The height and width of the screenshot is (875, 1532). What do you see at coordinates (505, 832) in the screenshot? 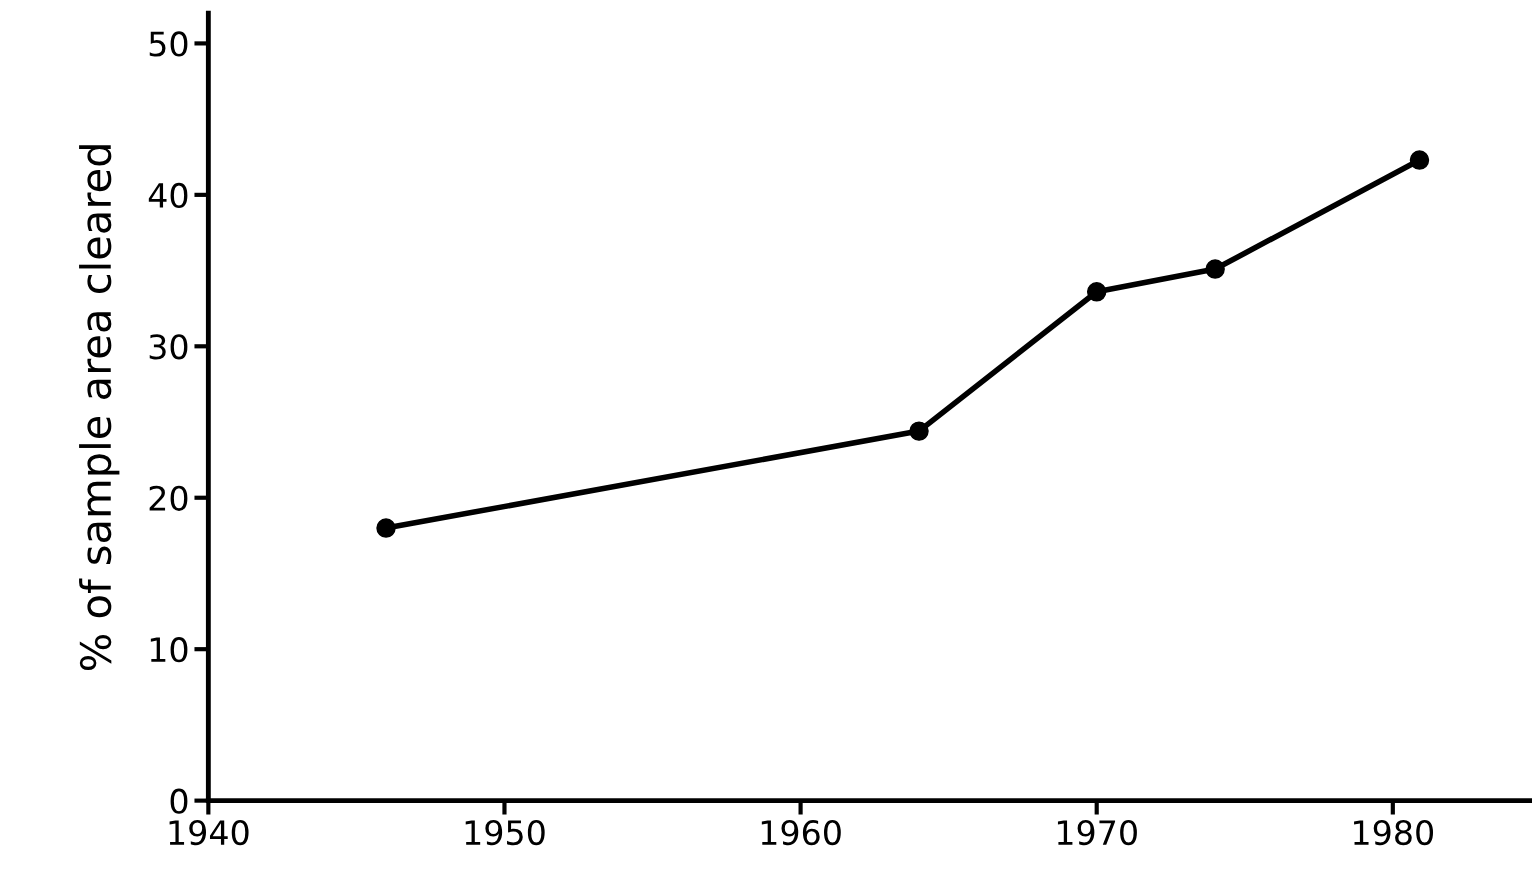
I see `x-tick-label: 1950` at bounding box center [505, 832].